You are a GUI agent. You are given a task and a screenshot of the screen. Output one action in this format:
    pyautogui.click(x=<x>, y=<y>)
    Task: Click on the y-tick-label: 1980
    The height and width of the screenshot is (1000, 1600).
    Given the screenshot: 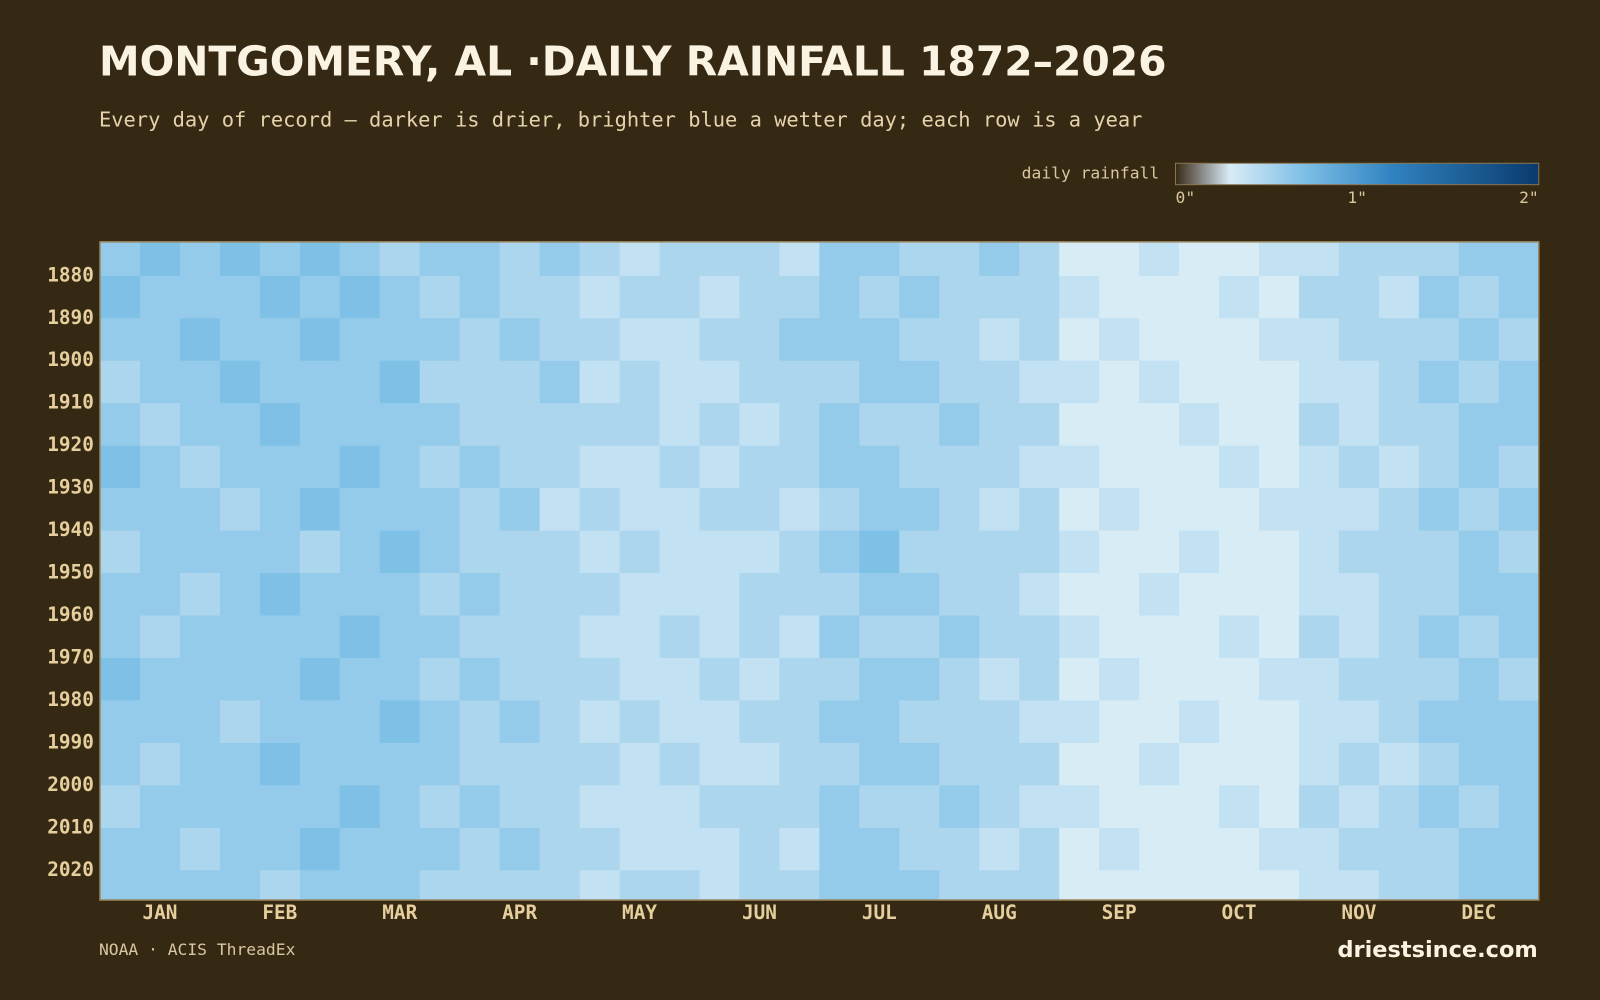 What is the action you would take?
    pyautogui.click(x=70, y=699)
    